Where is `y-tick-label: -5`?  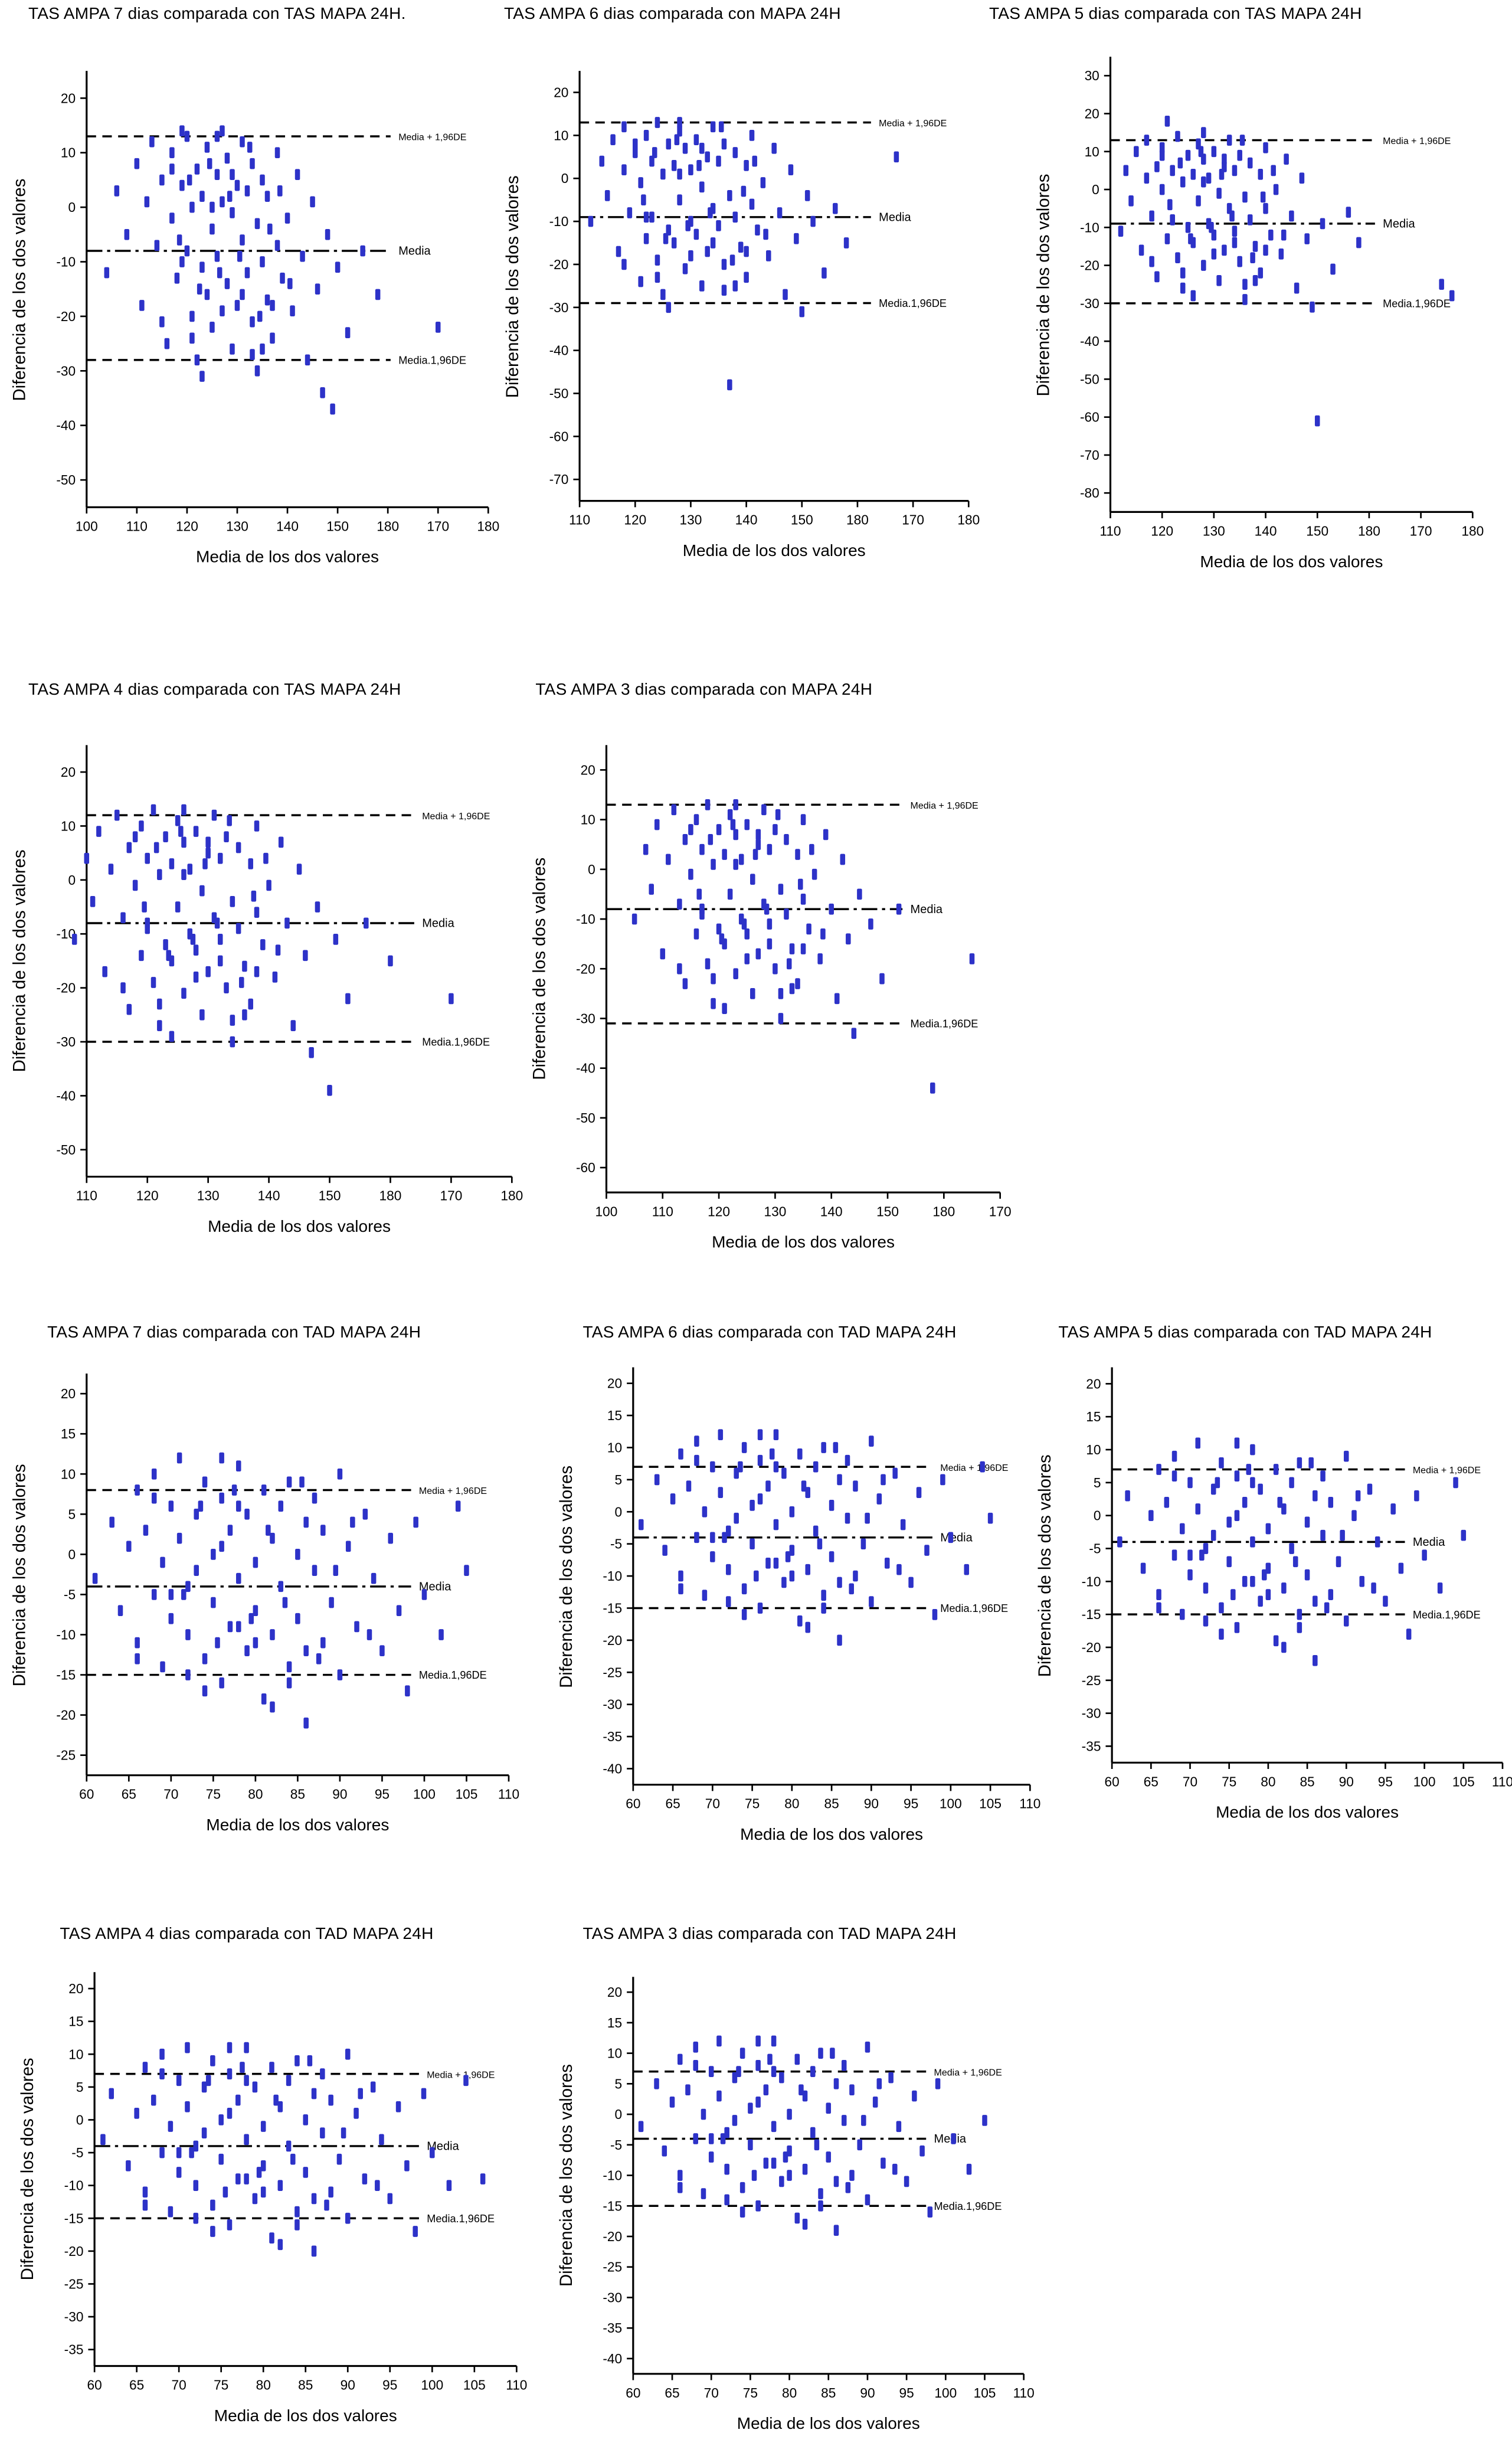 y-tick-label: -5 is located at coordinates (1095, 1548).